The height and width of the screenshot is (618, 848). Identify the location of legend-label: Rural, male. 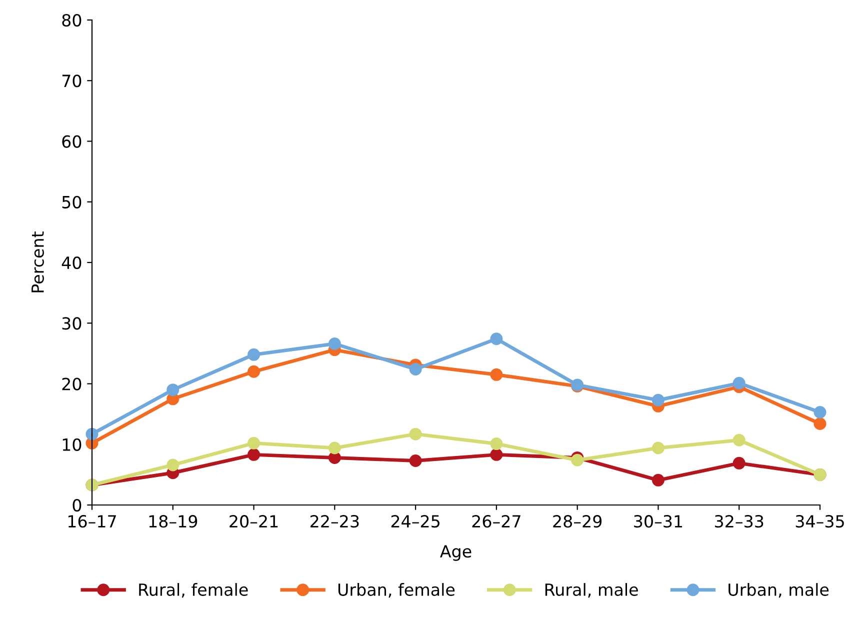
(591, 590).